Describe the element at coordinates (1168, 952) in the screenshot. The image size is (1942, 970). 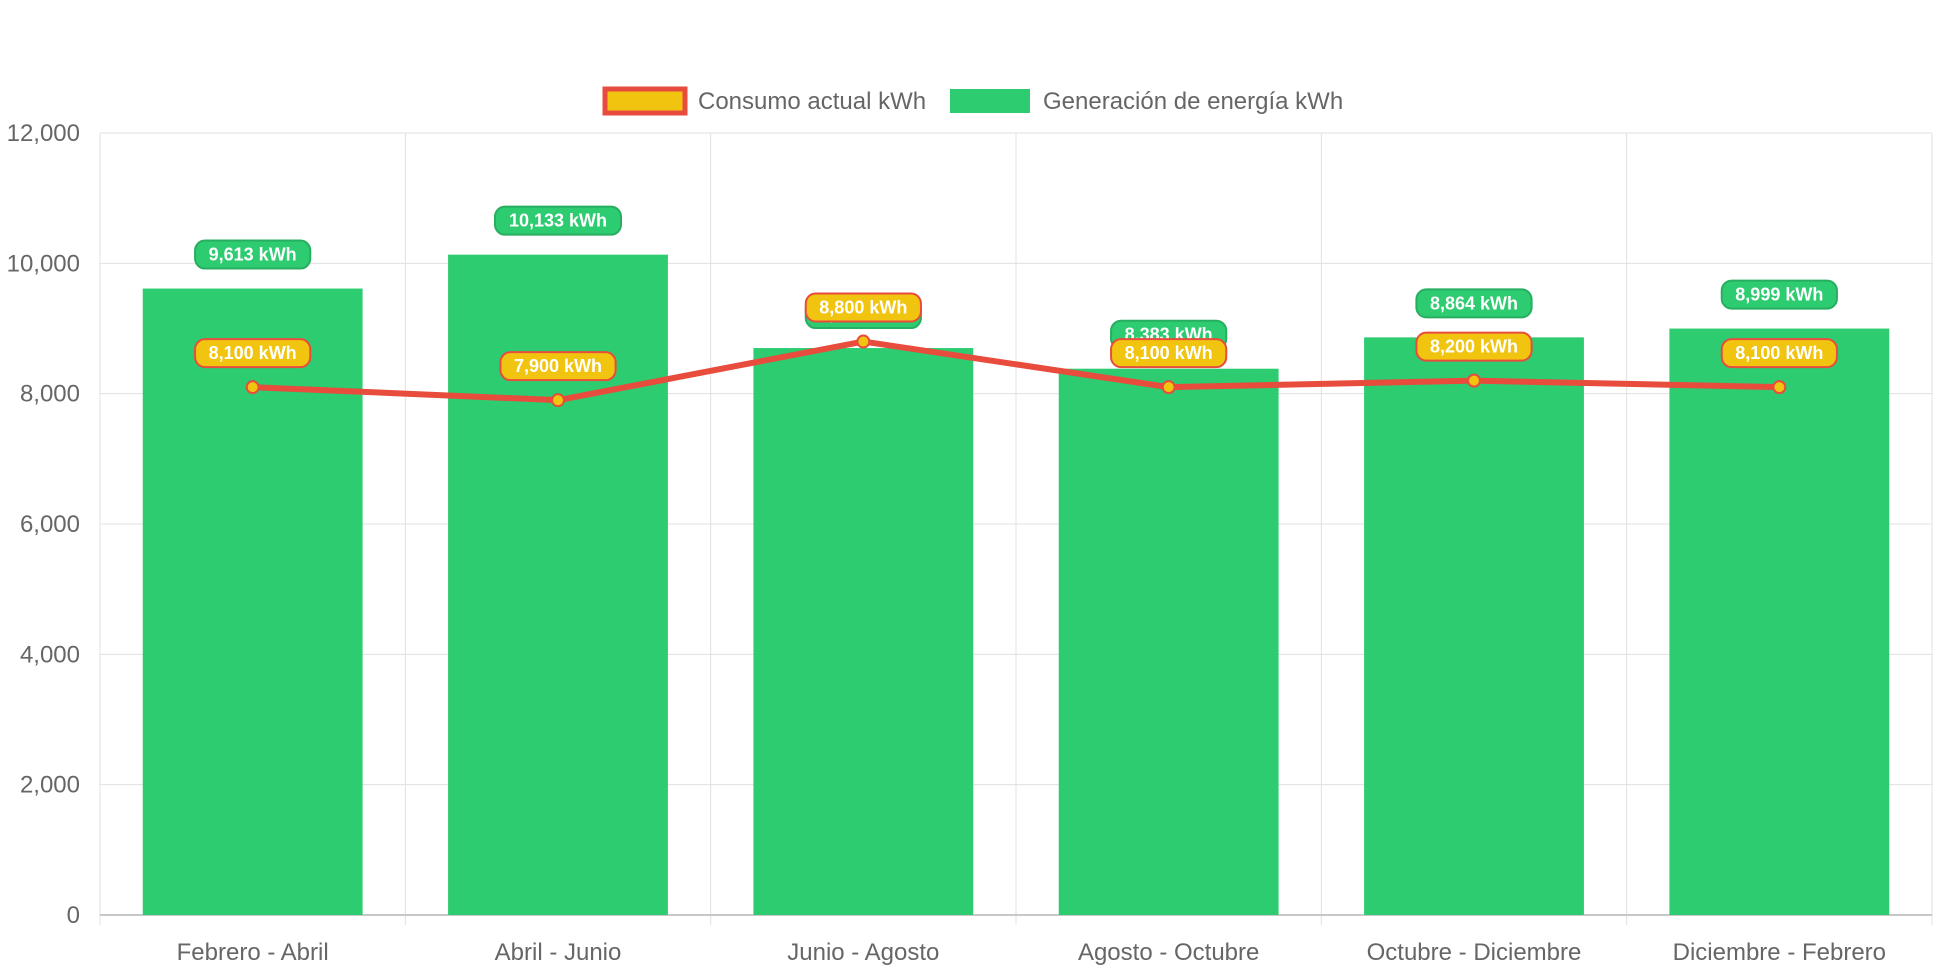
I see `x-tick-label: Agosto - Octubre` at that location.